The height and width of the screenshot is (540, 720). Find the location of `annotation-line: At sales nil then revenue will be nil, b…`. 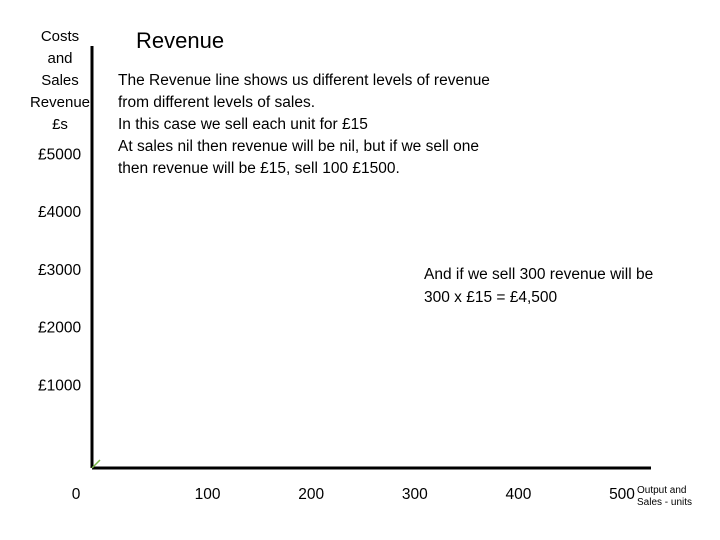

annotation-line: At sales nil then revenue will be nil, b… is located at coordinates (299, 146).